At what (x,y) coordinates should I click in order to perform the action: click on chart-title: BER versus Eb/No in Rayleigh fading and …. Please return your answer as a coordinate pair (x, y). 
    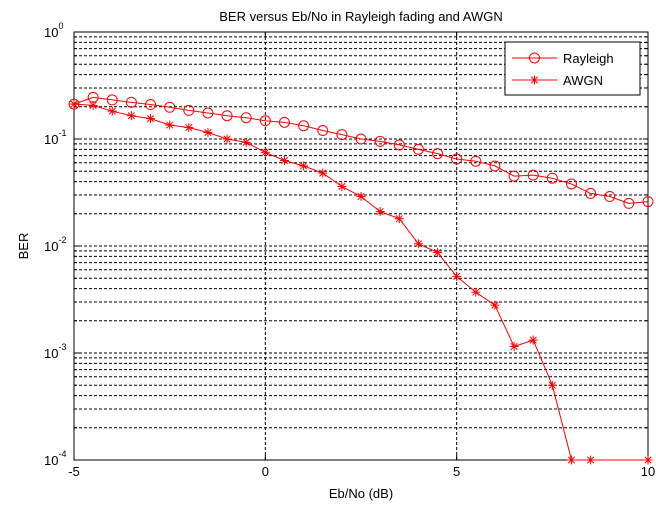
    Looking at the image, I should click on (361, 16).